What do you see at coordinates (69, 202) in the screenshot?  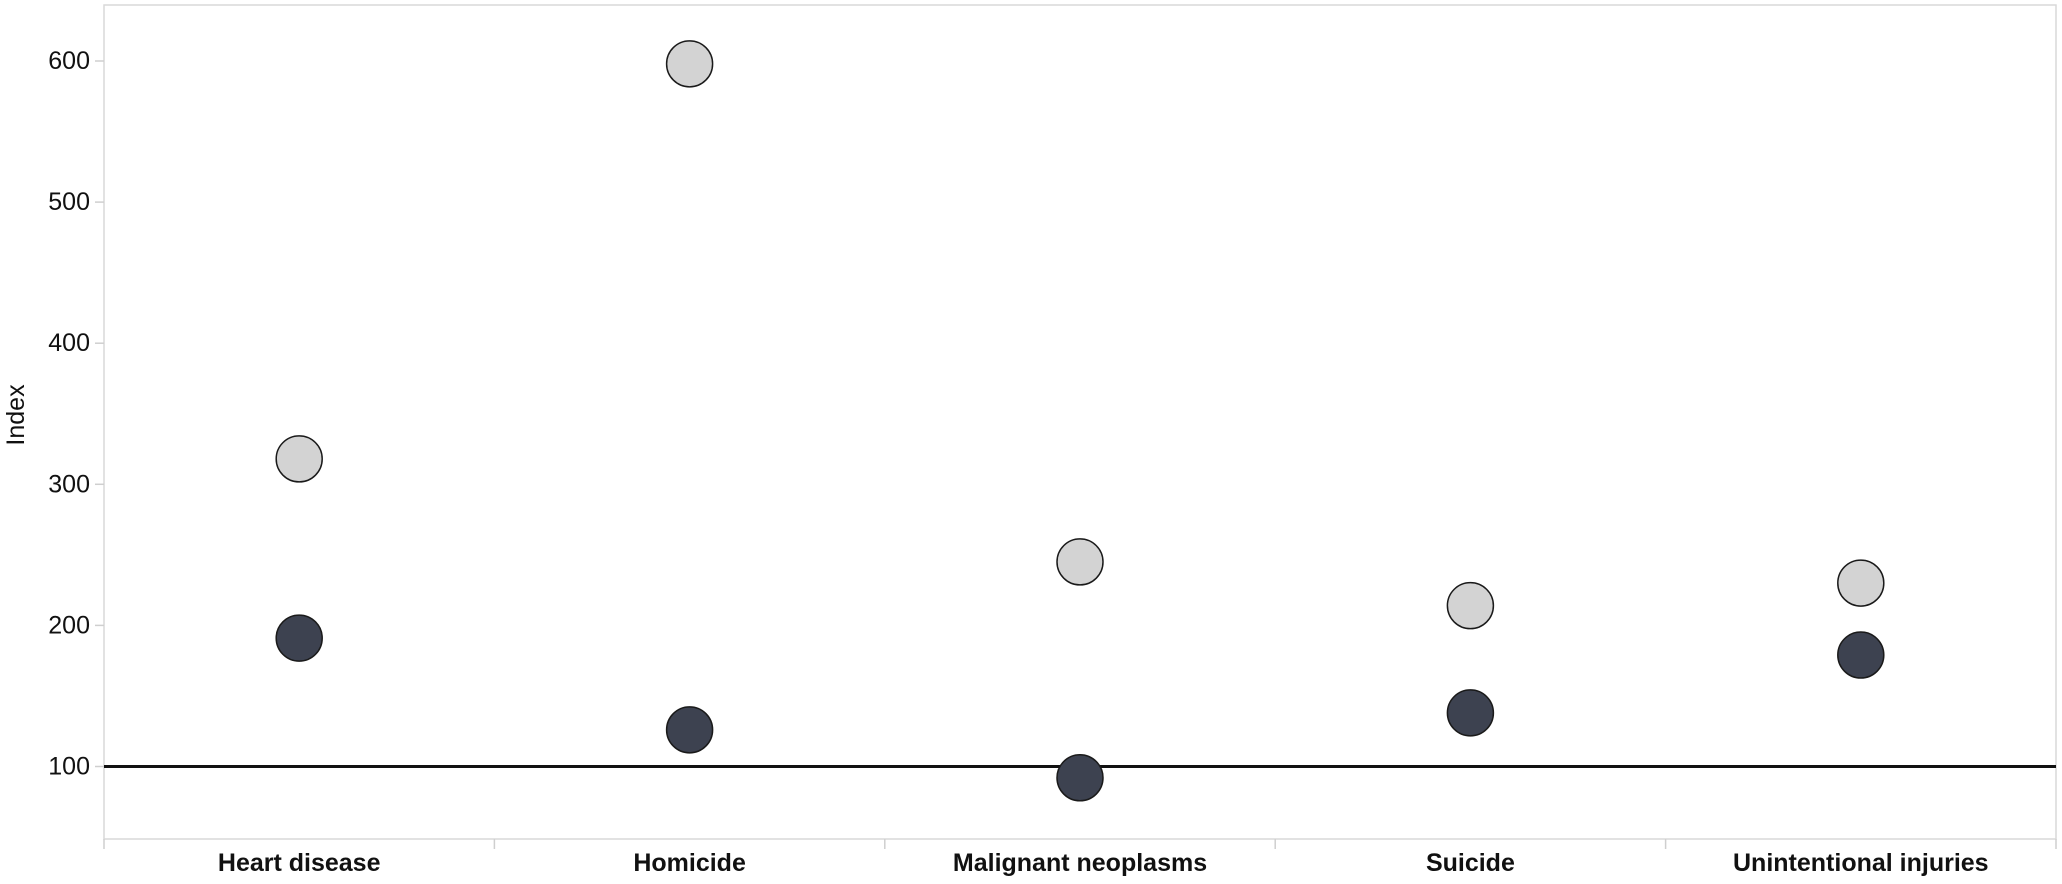 I see `y-tick-label: 500` at bounding box center [69, 202].